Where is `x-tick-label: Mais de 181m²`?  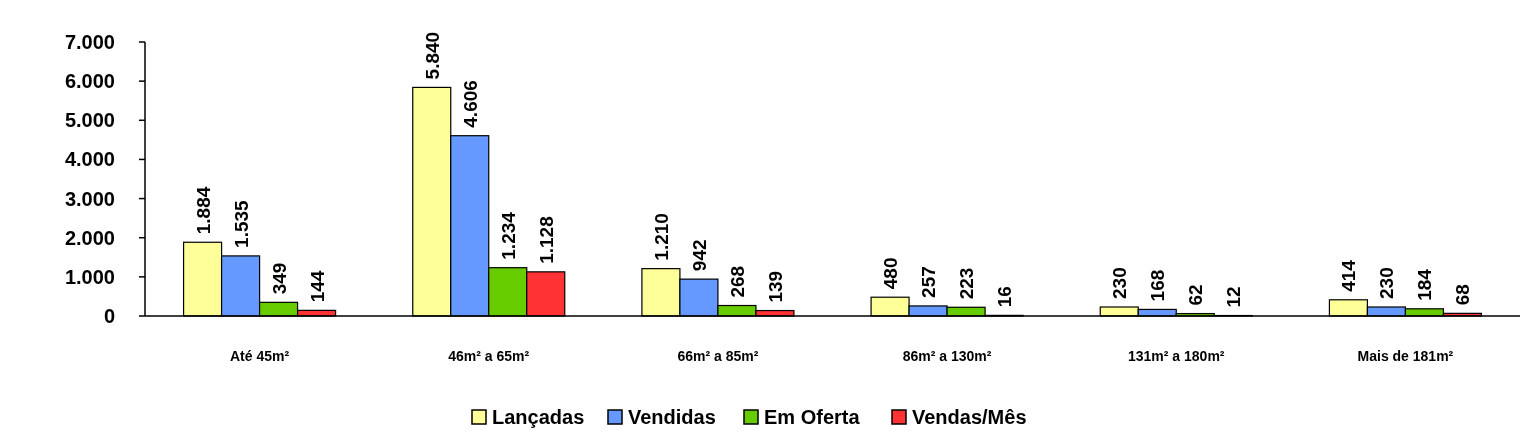 x-tick-label: Mais de 181m² is located at coordinates (1405, 356).